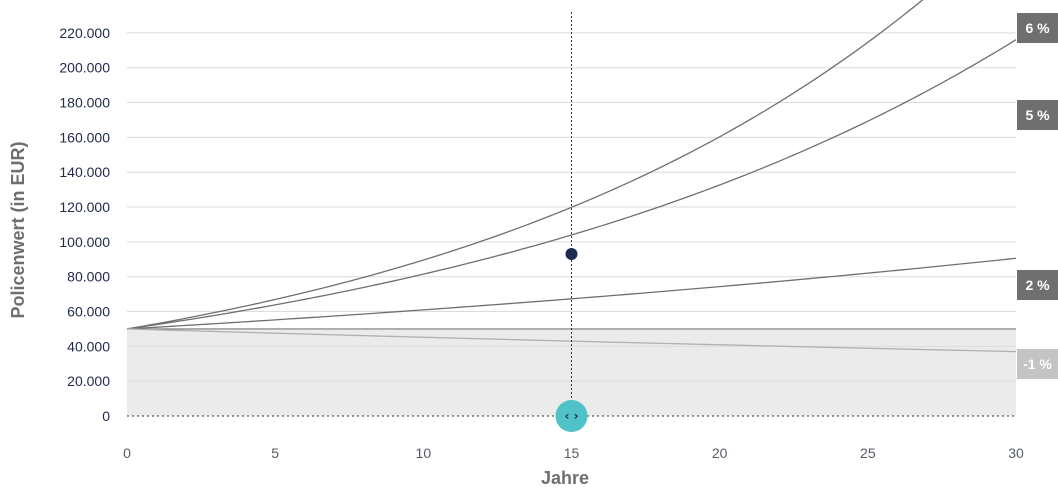  I want to click on series-badge: 6 %, so click(1037, 28).